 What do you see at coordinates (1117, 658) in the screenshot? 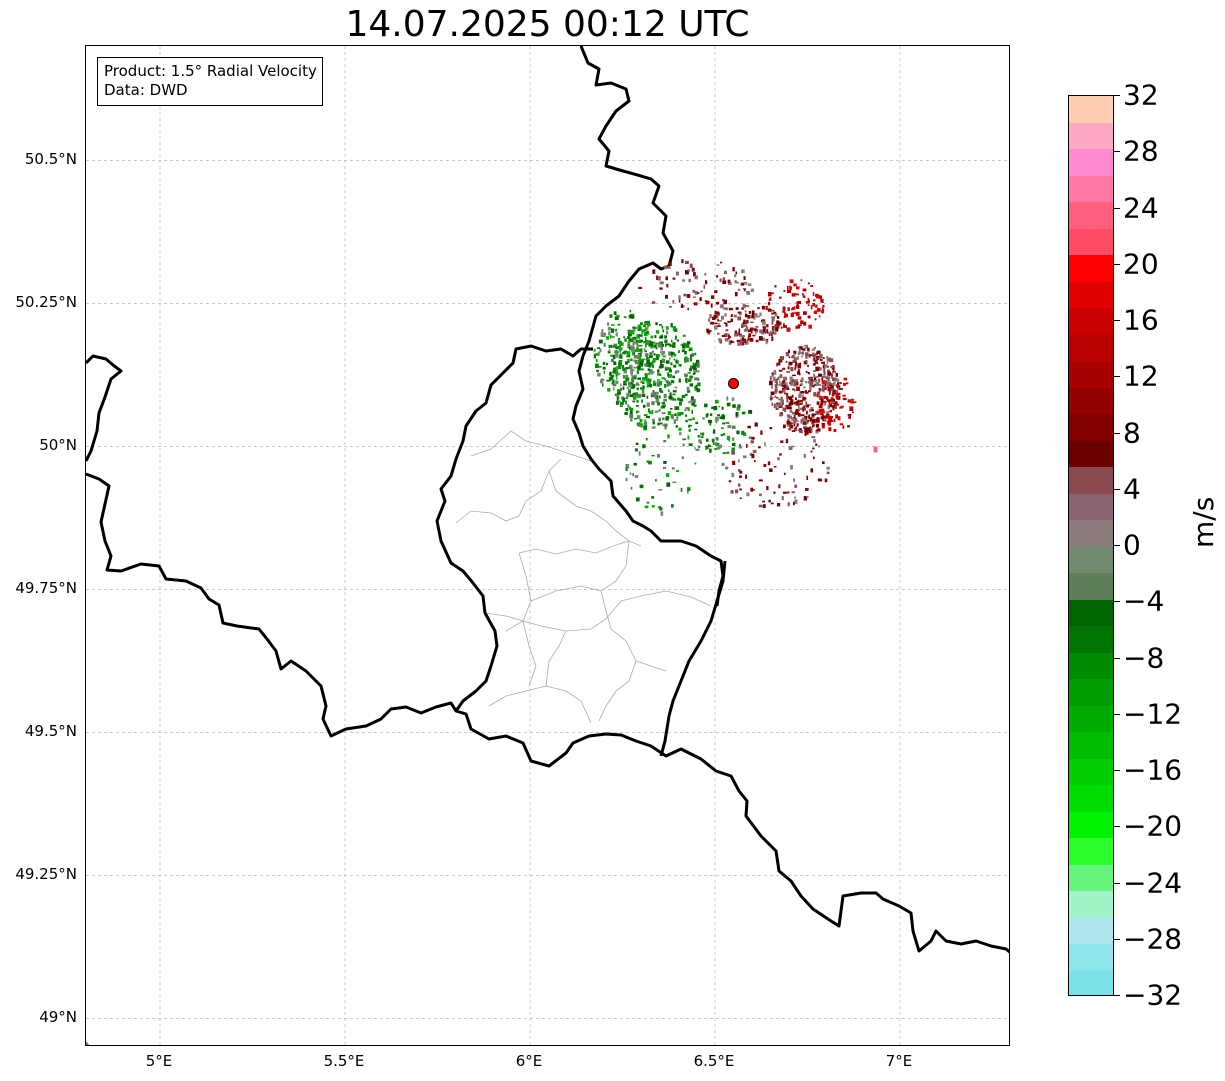
I see `colorbar-tick` at bounding box center [1117, 658].